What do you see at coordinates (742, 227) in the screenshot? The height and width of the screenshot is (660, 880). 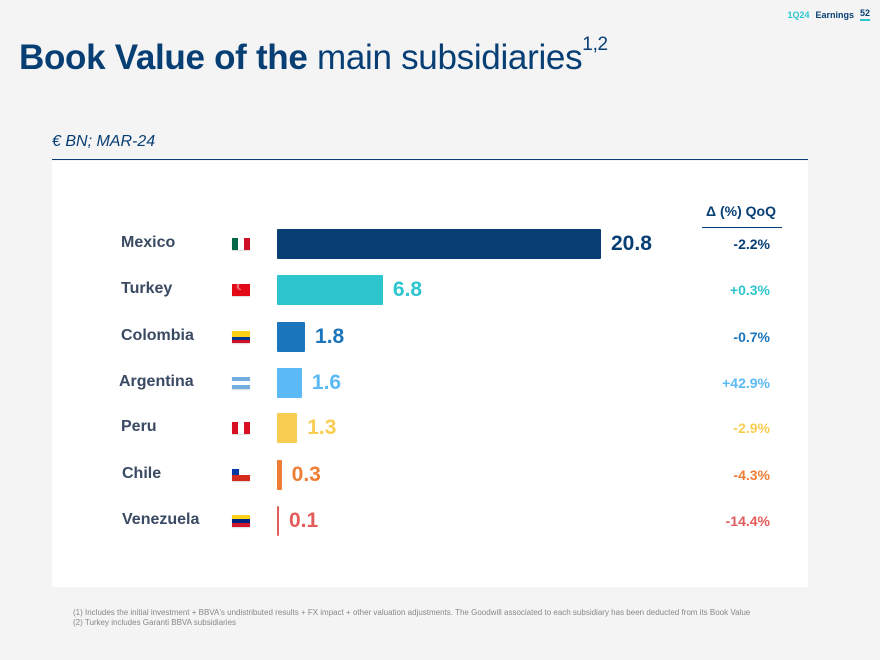 I see `qoq-divider` at bounding box center [742, 227].